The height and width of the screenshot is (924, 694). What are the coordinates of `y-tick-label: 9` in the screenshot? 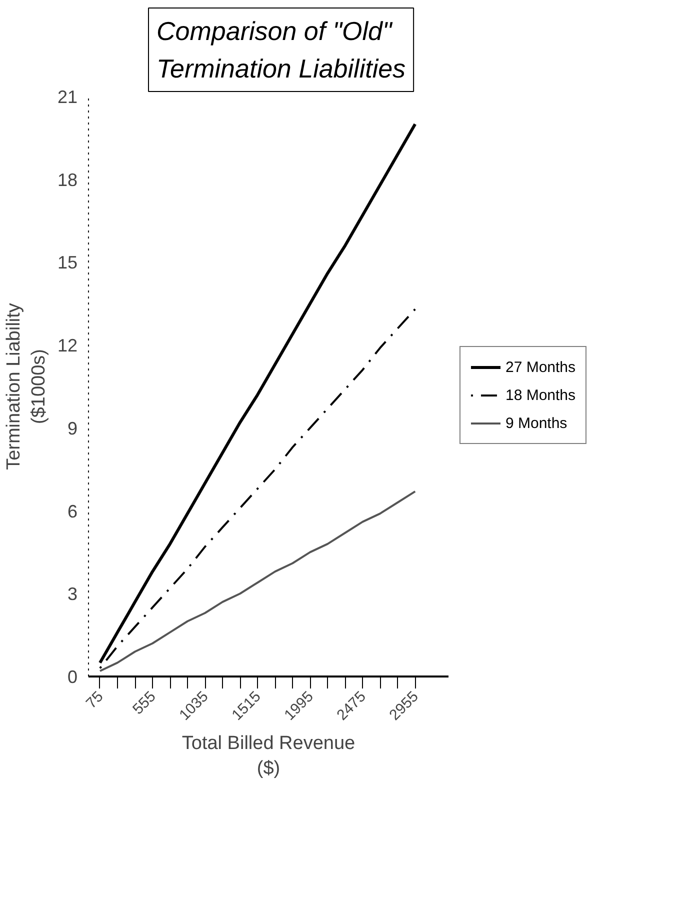 It's located at (72, 428).